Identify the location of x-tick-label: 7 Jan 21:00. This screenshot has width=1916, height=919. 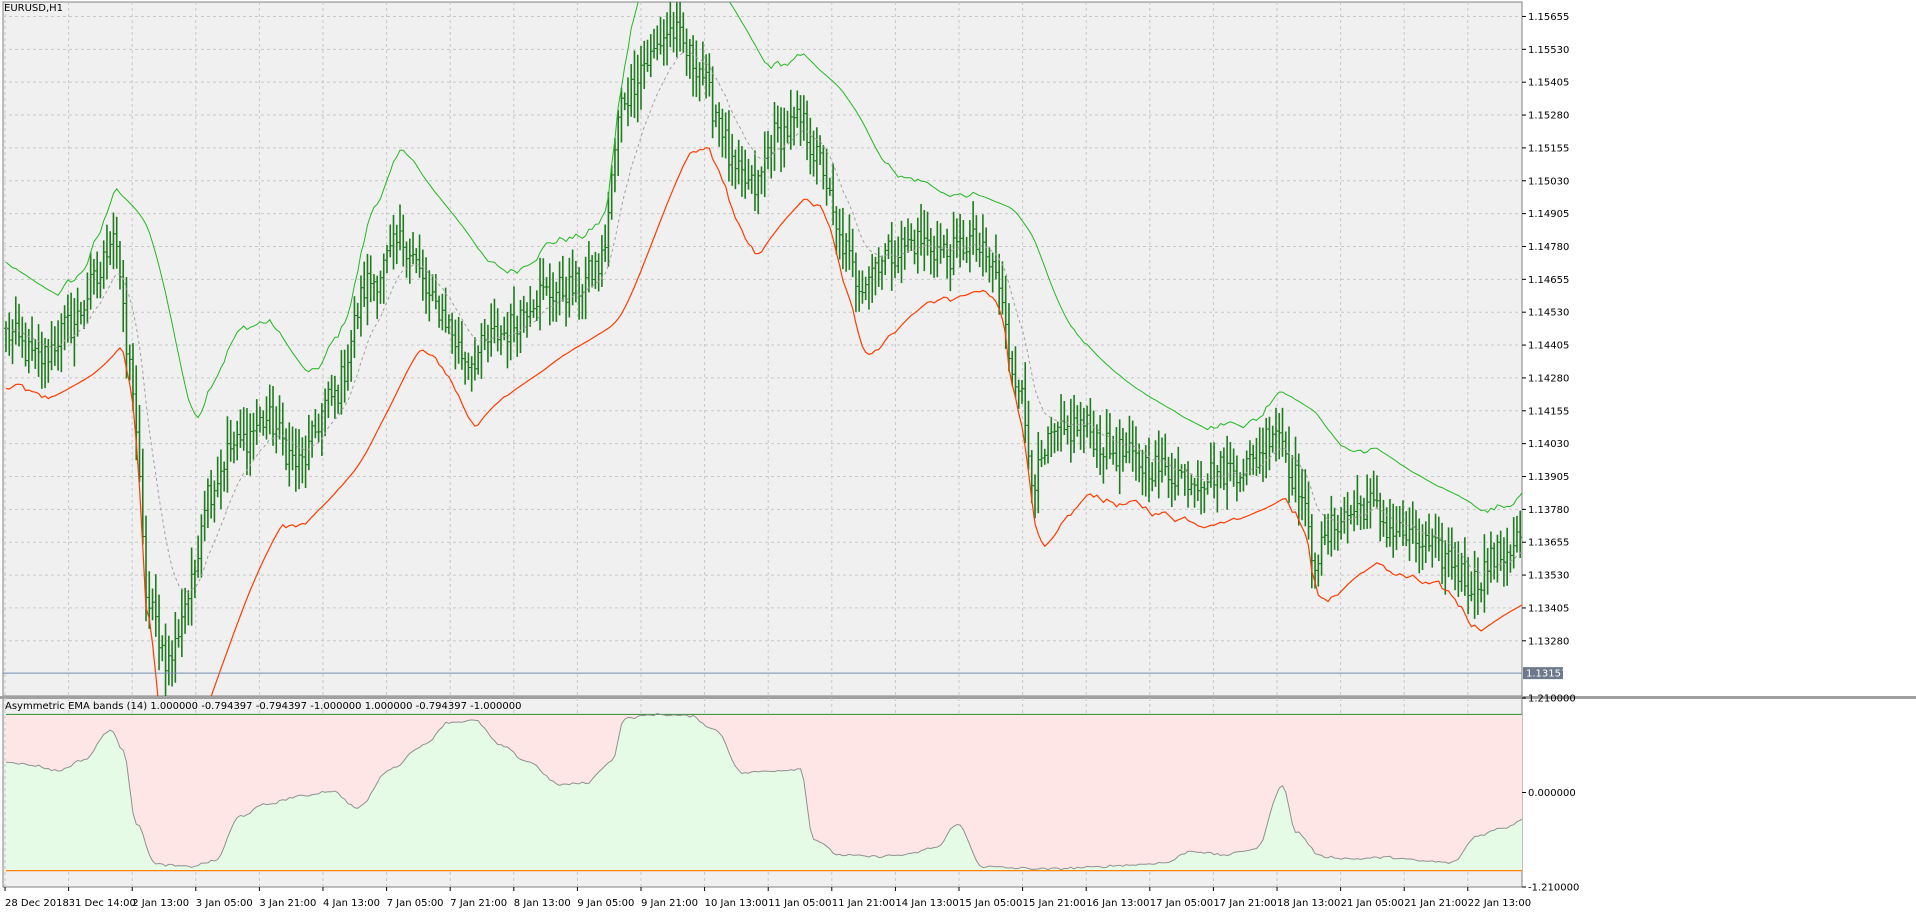
(478, 903).